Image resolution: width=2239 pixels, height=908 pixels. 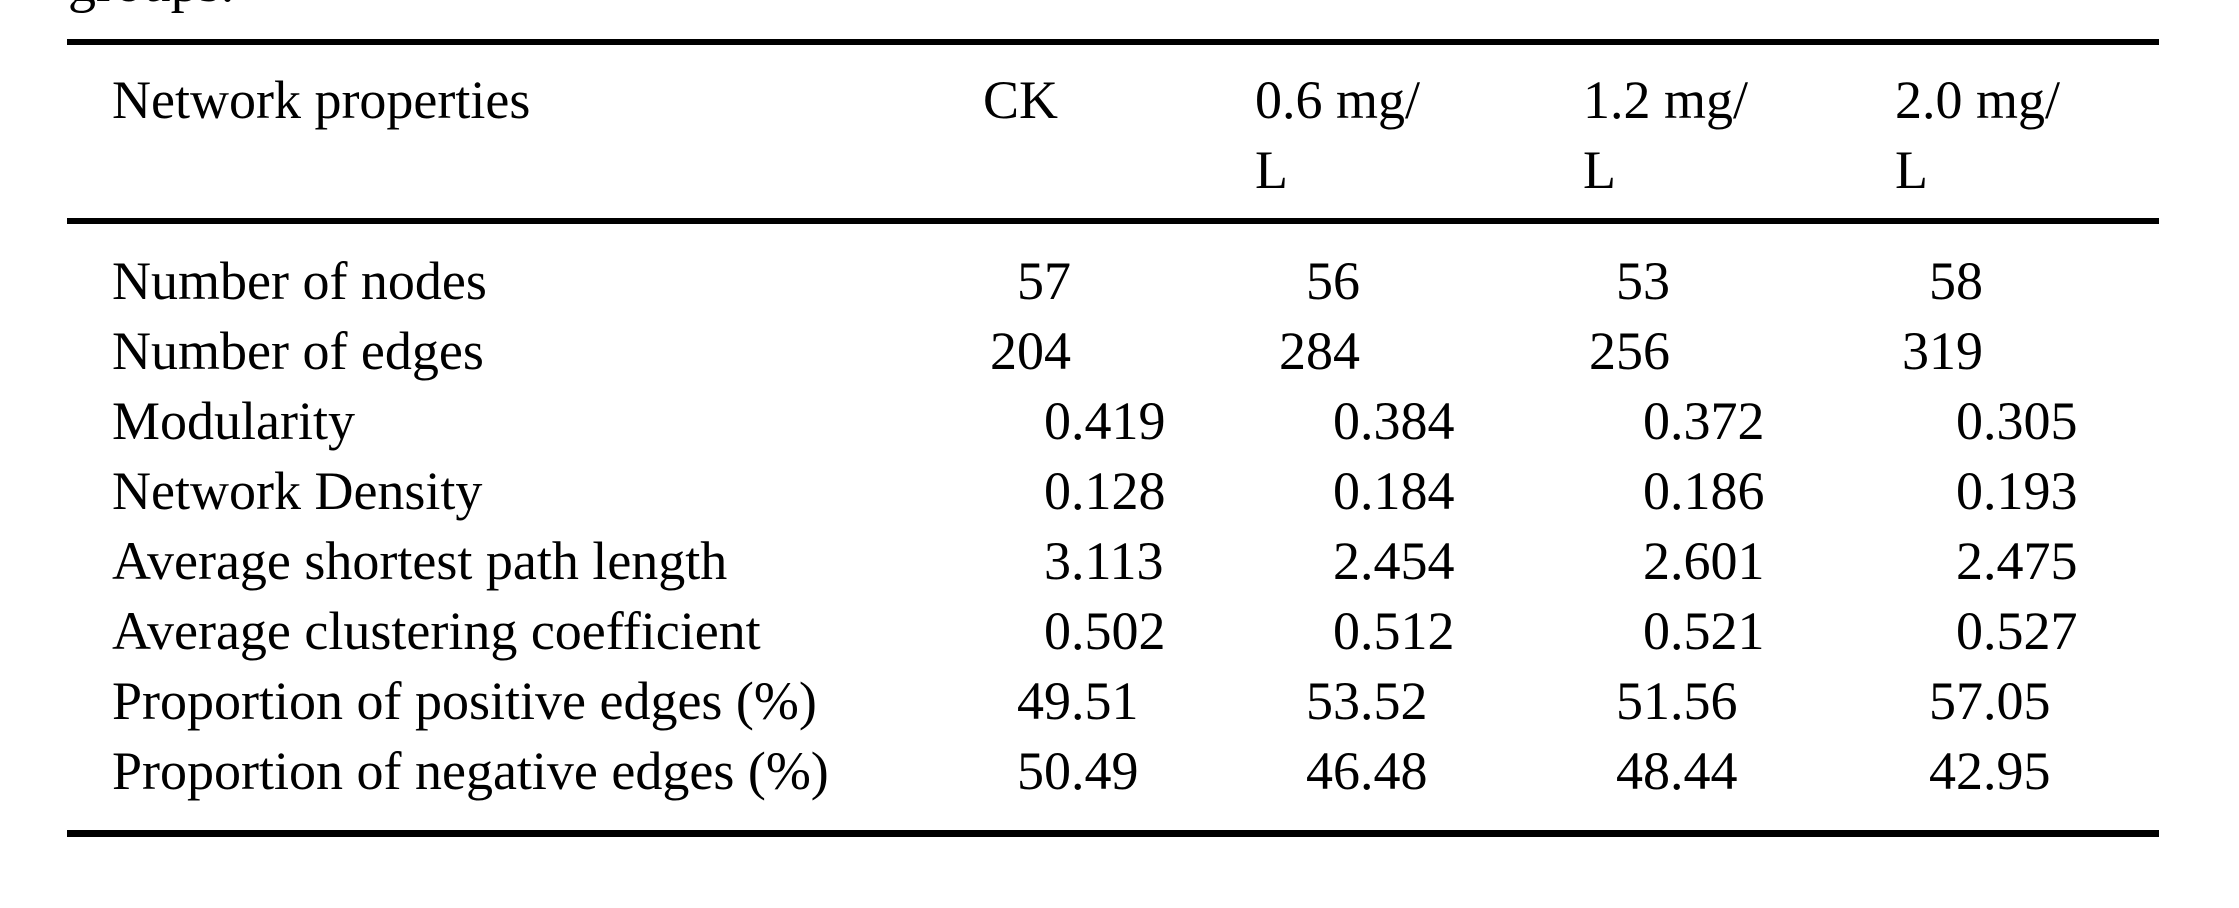 I want to click on cell-frac-part: .44, so click(x=1704, y=771).